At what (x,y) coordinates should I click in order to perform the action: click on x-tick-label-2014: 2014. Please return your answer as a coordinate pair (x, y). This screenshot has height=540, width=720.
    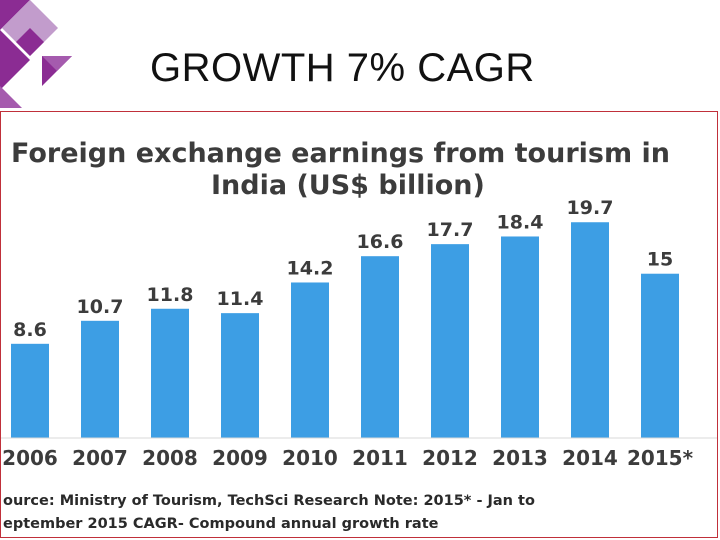
    Looking at the image, I should click on (590, 458).